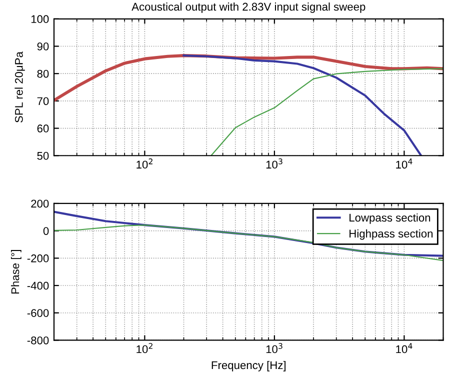  I want to click on y-axis-title: Phase [°], so click(16, 272).